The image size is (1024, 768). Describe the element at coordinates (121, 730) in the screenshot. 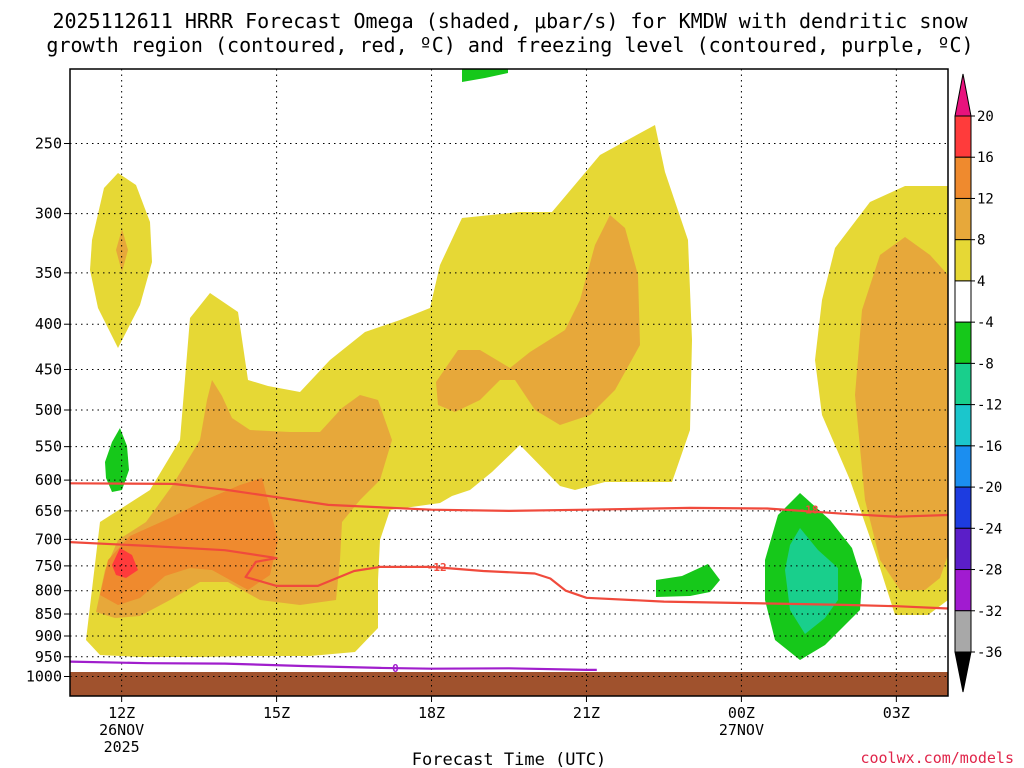

I see `x-tick-label-12Z-1: 26NOV` at that location.